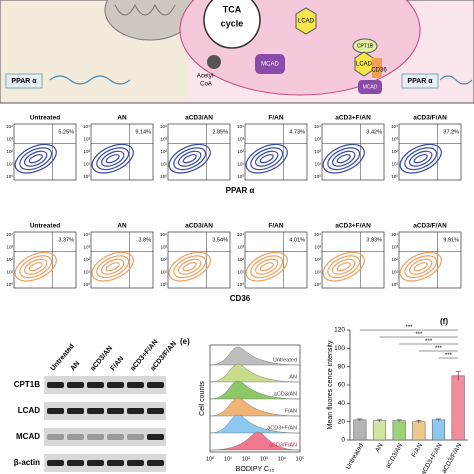  Describe the element at coordinates (374, 240) in the screenshot. I see `gate-percent: 3.93%` at that location.